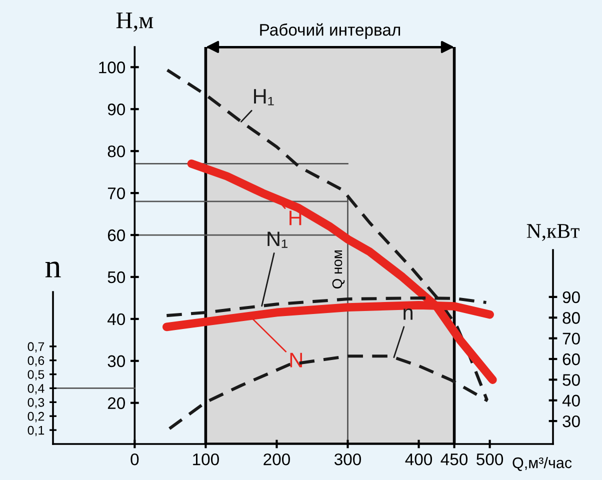 The image size is (602, 480). Describe the element at coordinates (36, 375) in the screenshot. I see `y3-tick-label: 0,5` at that location.